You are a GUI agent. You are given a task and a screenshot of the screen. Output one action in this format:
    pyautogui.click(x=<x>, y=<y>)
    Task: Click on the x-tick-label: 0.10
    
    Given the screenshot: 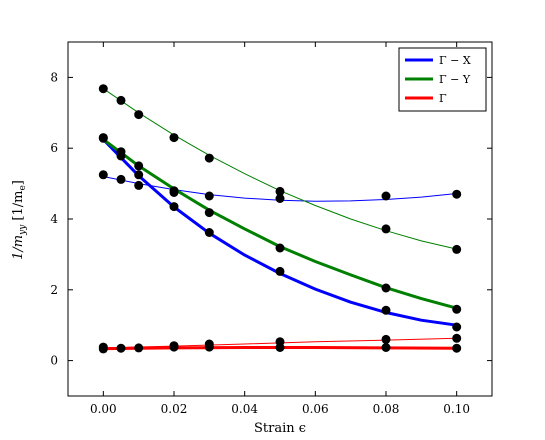 What is the action you would take?
    pyautogui.click(x=456, y=409)
    